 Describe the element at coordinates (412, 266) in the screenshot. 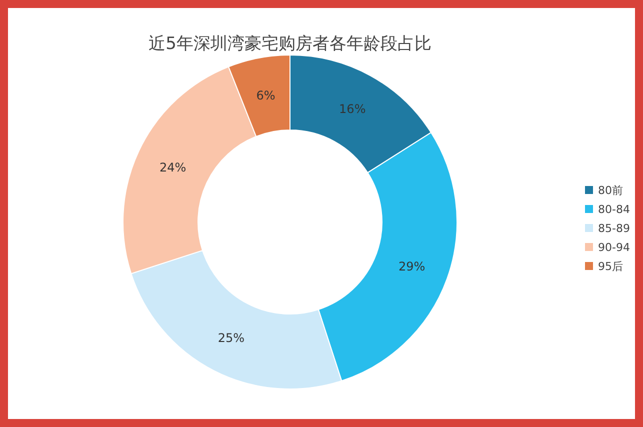

I see `data-label: 29%` at that location.